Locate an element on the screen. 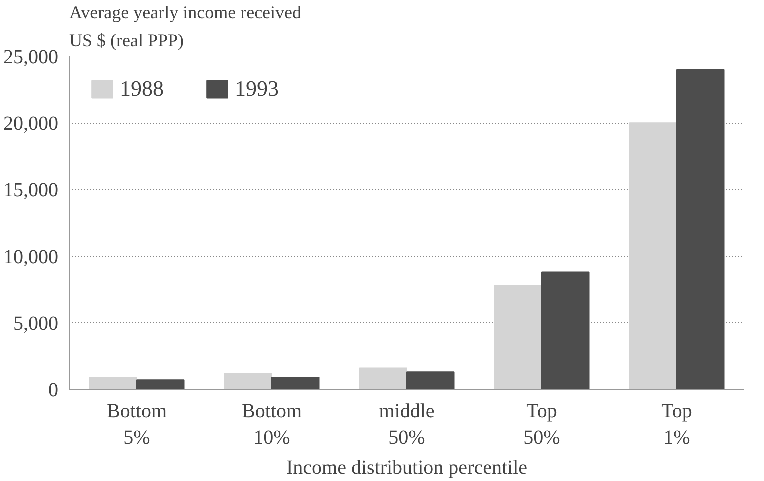 The width and height of the screenshot is (764, 481). legend-label: 1993 is located at coordinates (257, 89).